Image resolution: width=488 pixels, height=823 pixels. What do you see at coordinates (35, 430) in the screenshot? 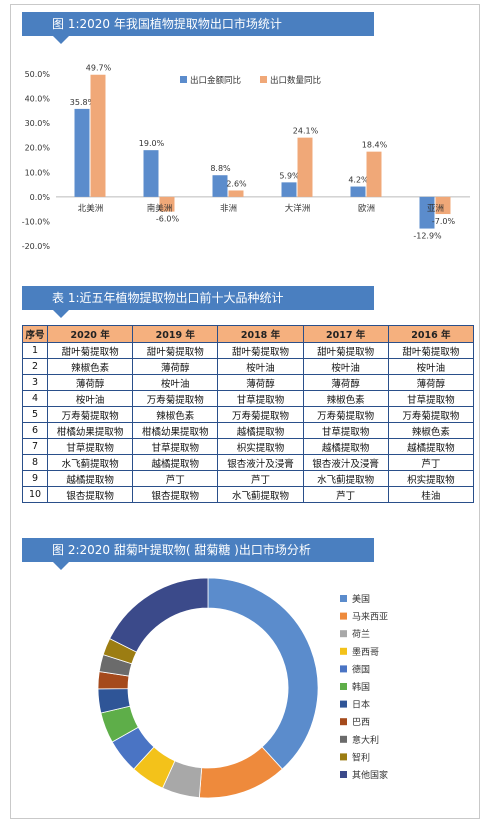
I see `table-cell: 6` at bounding box center [35, 430].